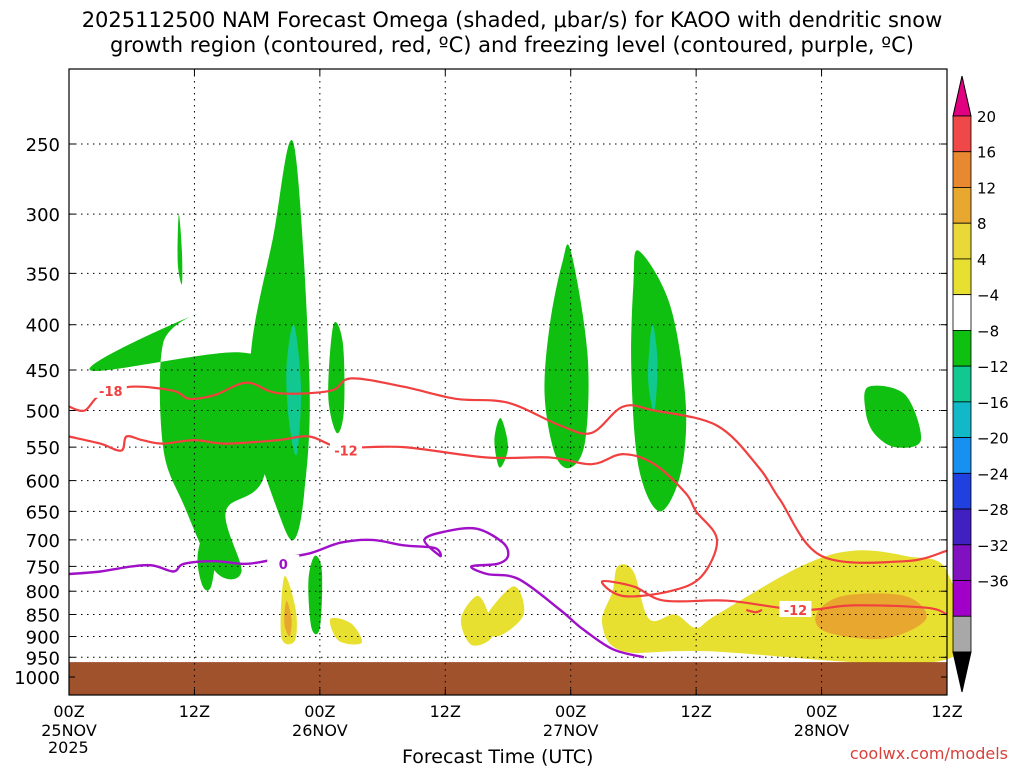 The height and width of the screenshot is (768, 1024). What do you see at coordinates (319, 711) in the screenshot?
I see `xtick-label-24: 00Z` at bounding box center [319, 711].